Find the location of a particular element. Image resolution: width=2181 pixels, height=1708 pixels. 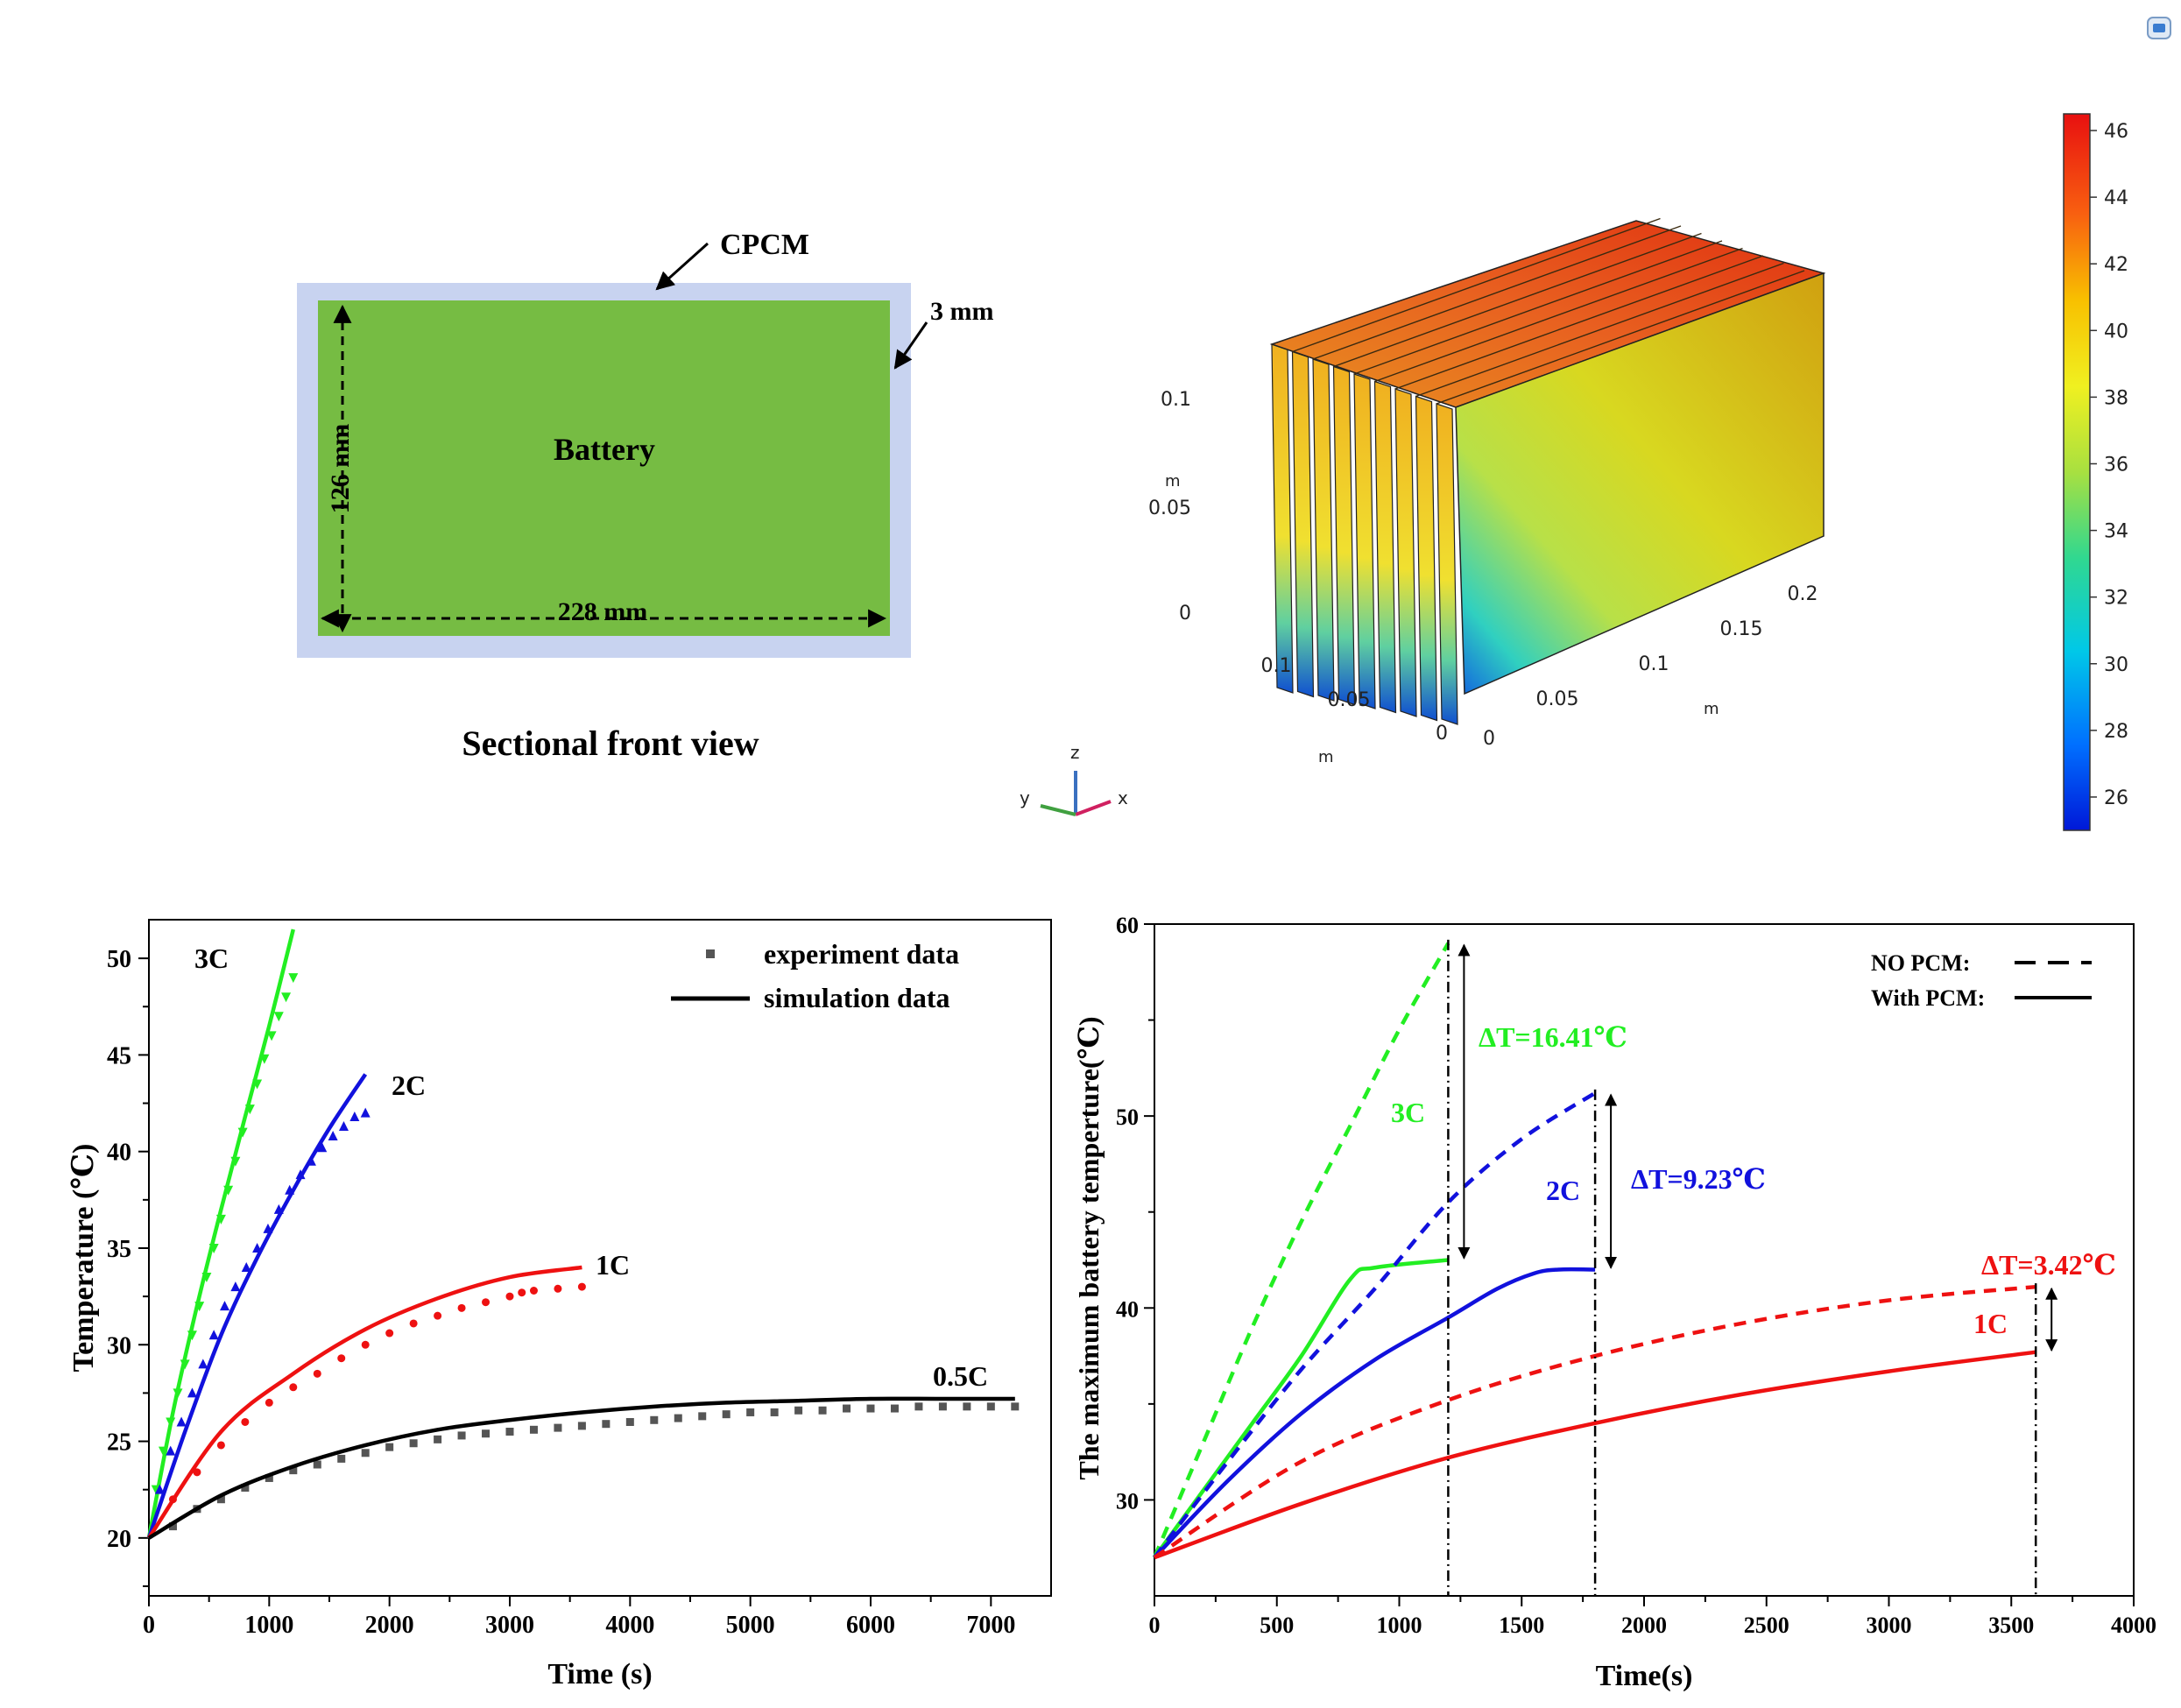

window-corner-icon is located at coordinates (2159, 28).